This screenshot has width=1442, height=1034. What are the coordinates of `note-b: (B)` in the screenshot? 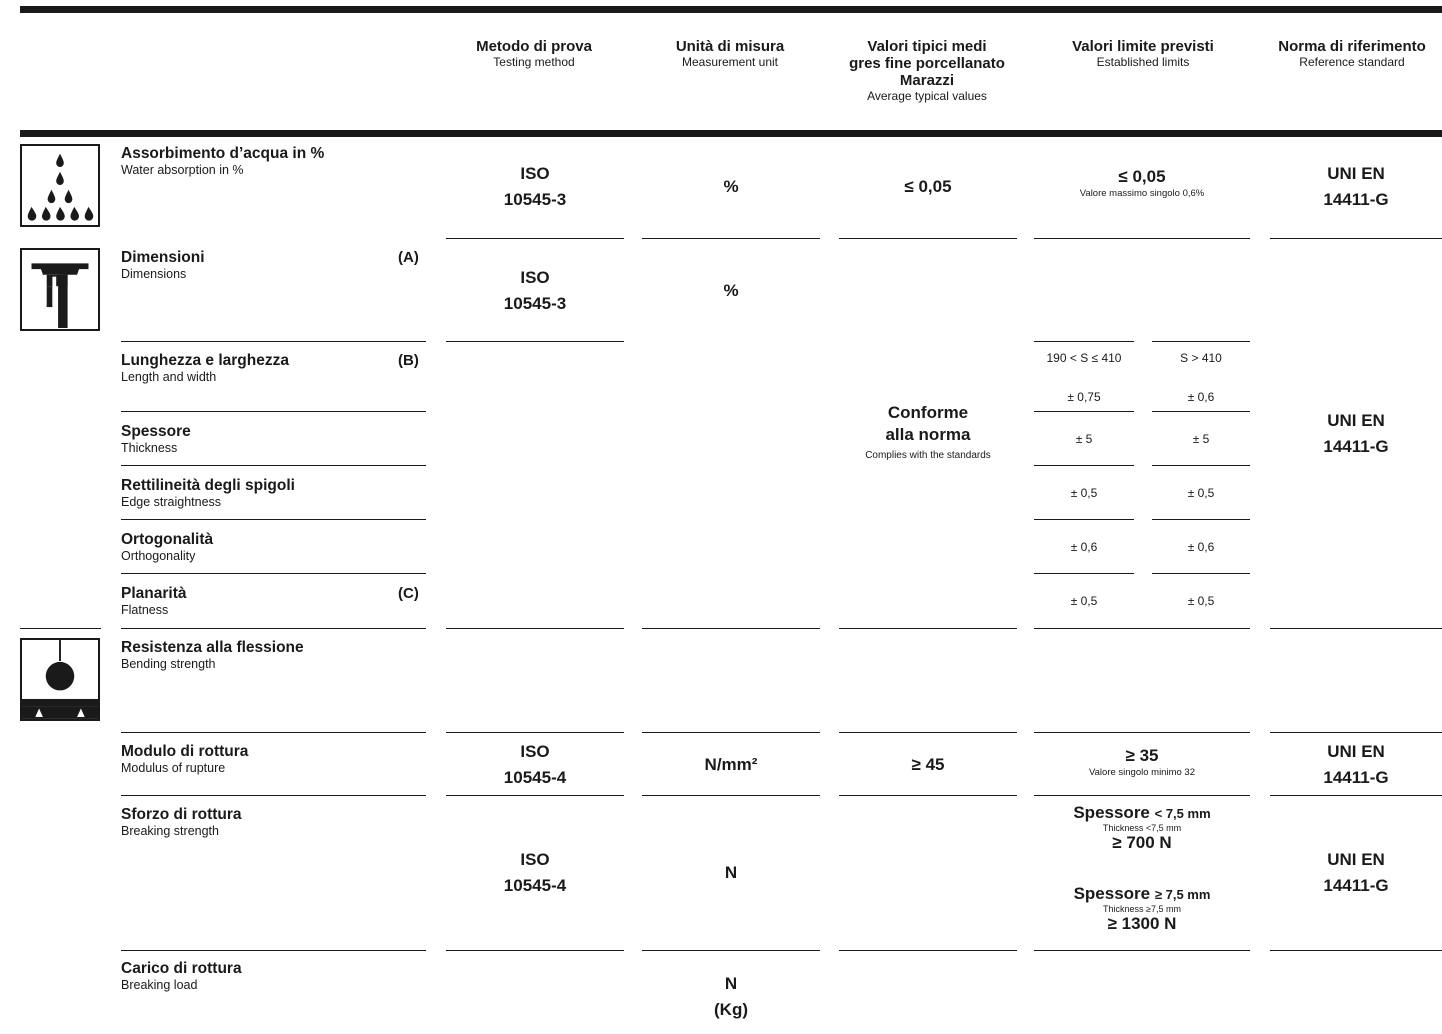 It's located at (408, 360).